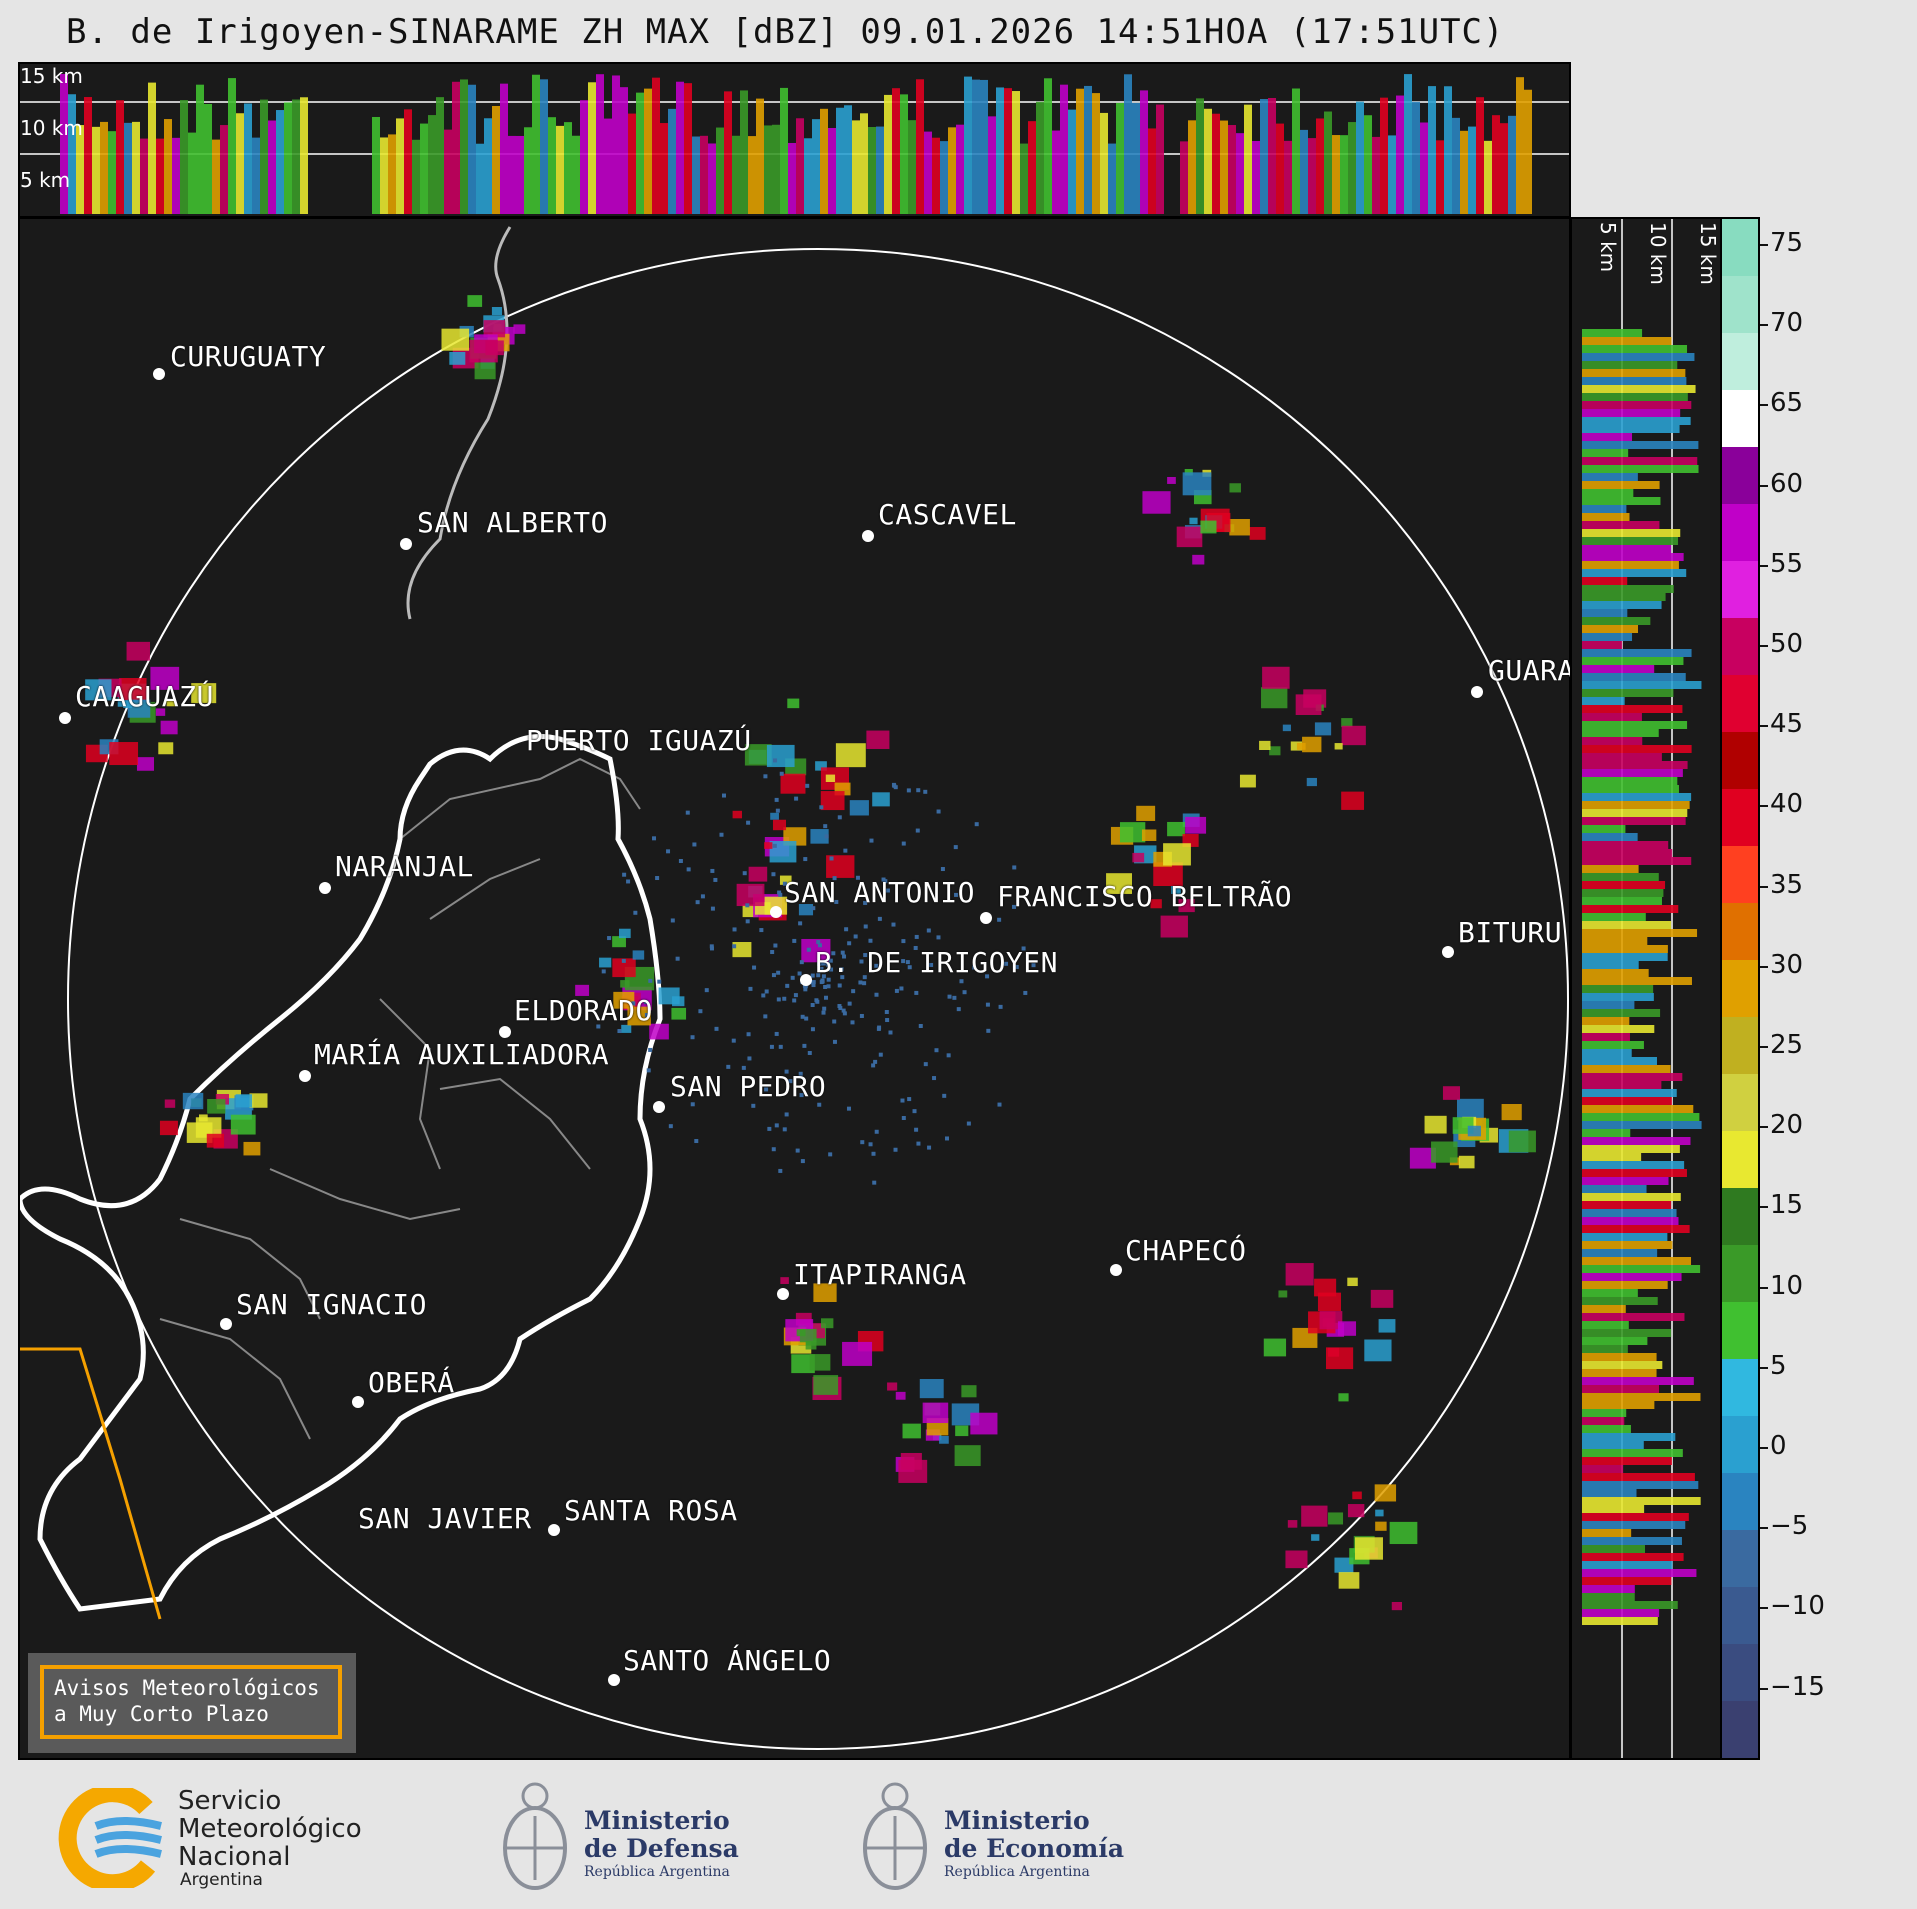 The height and width of the screenshot is (1909, 1917). I want to click on city-dot-san-alberto, so click(406, 544).